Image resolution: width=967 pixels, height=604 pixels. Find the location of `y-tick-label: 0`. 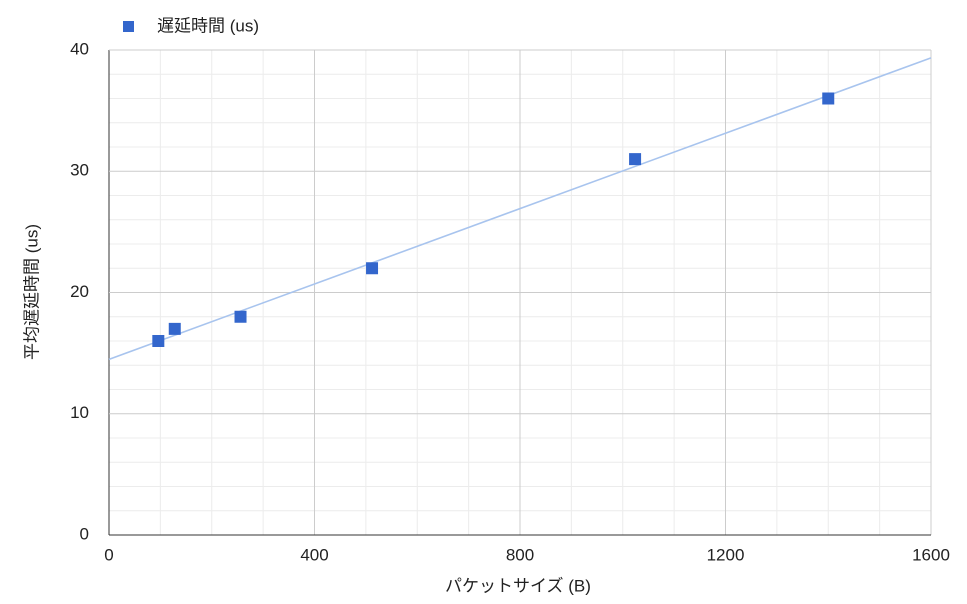

y-tick-label: 0 is located at coordinates (84, 533).